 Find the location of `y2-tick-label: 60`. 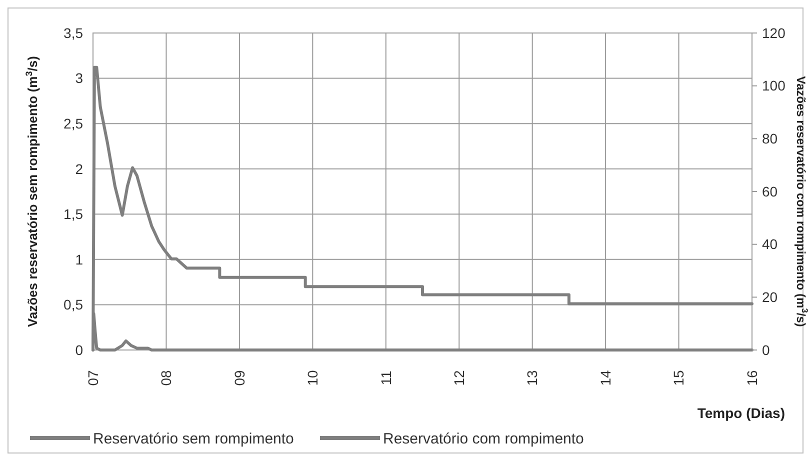

y2-tick-label: 60 is located at coordinates (770, 191).